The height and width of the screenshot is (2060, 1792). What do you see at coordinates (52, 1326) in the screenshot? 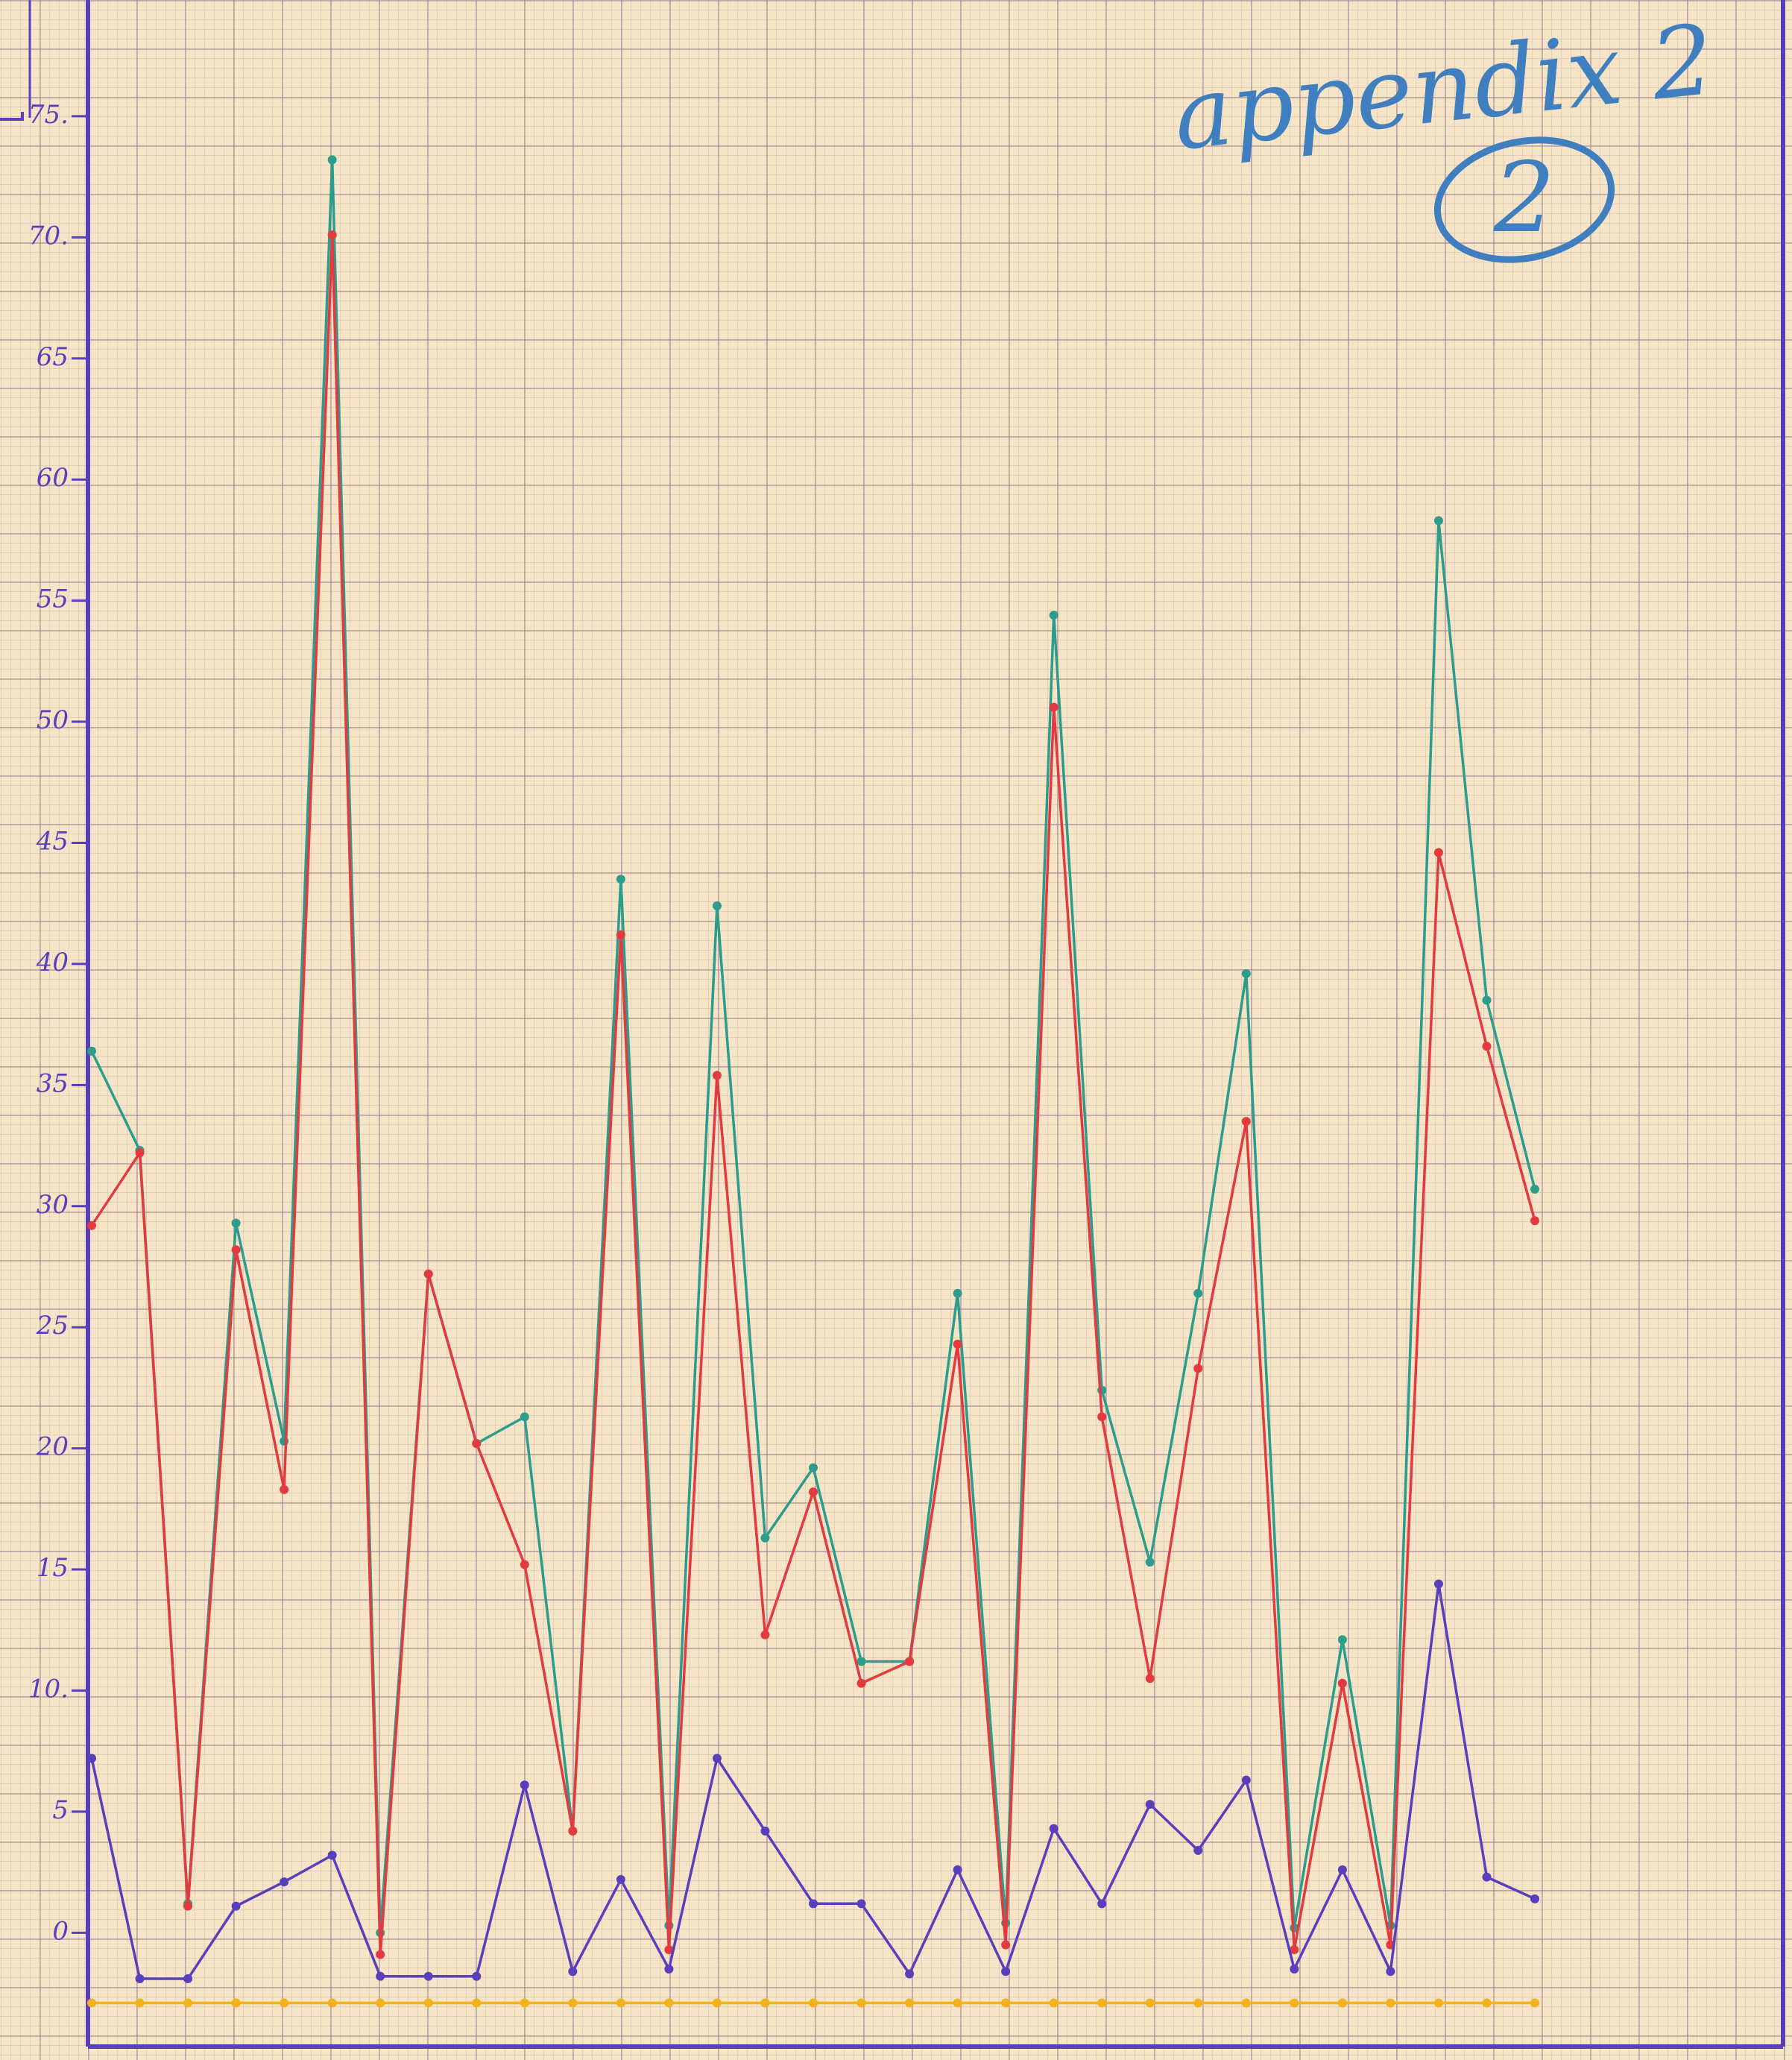
I see `y-tick-label: 25` at bounding box center [52, 1326].